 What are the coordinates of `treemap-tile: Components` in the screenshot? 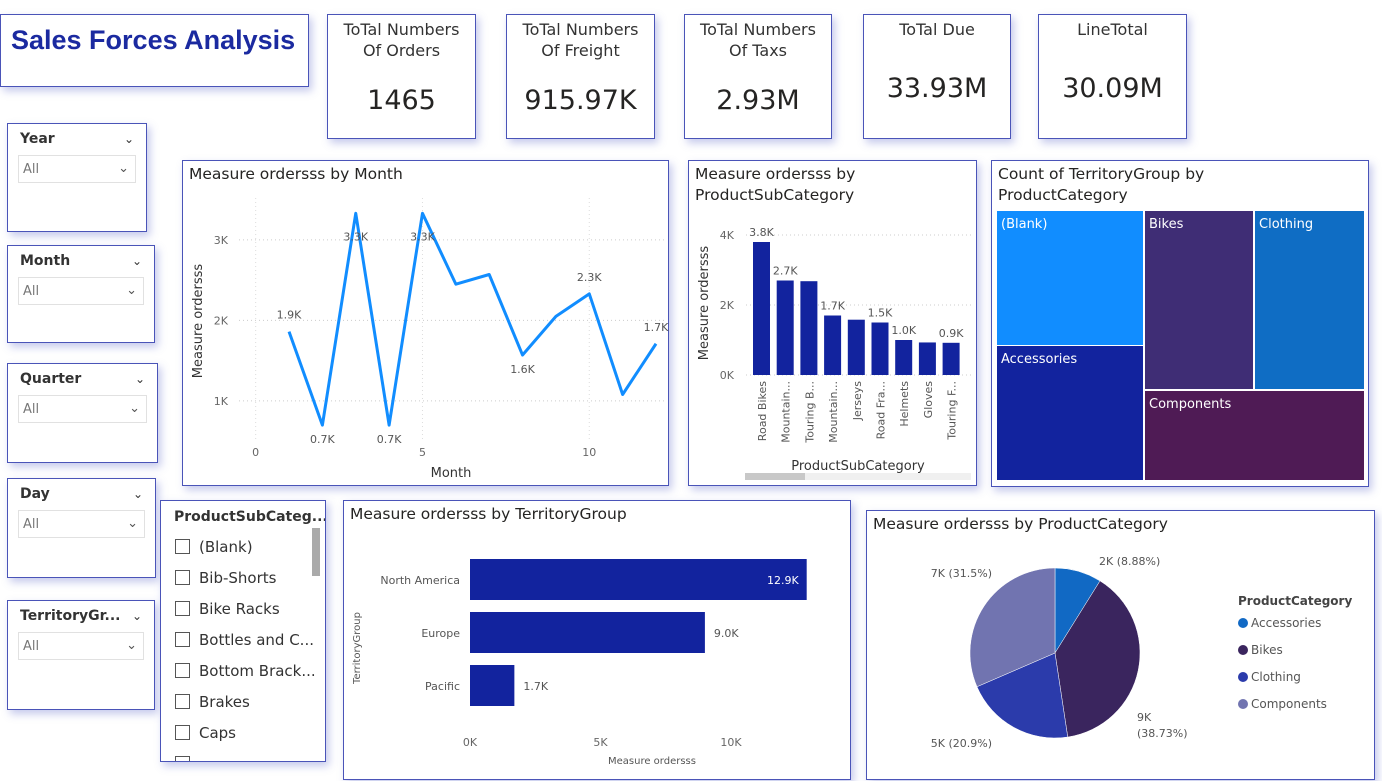 It's located at (1254, 435).